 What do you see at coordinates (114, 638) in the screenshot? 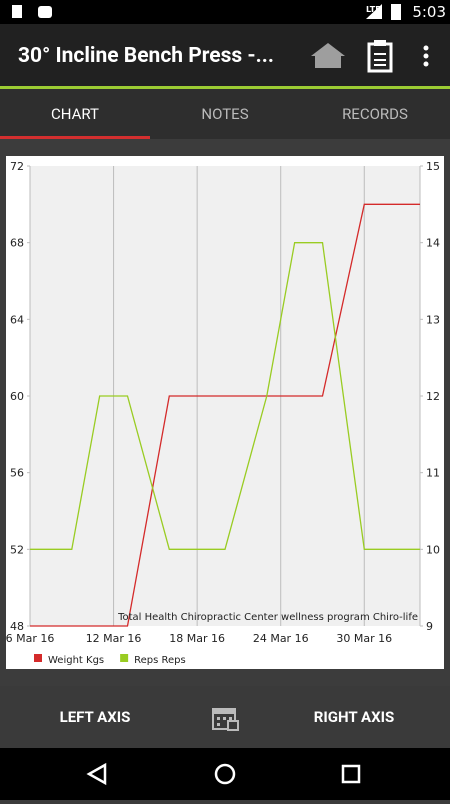
I see `x-tick-label: 12 Mar 16` at bounding box center [114, 638].